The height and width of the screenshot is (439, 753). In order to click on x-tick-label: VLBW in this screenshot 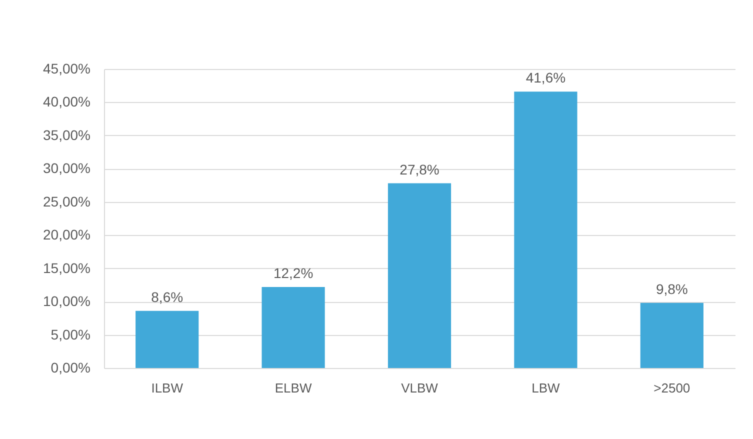, I will do `click(420, 388)`.